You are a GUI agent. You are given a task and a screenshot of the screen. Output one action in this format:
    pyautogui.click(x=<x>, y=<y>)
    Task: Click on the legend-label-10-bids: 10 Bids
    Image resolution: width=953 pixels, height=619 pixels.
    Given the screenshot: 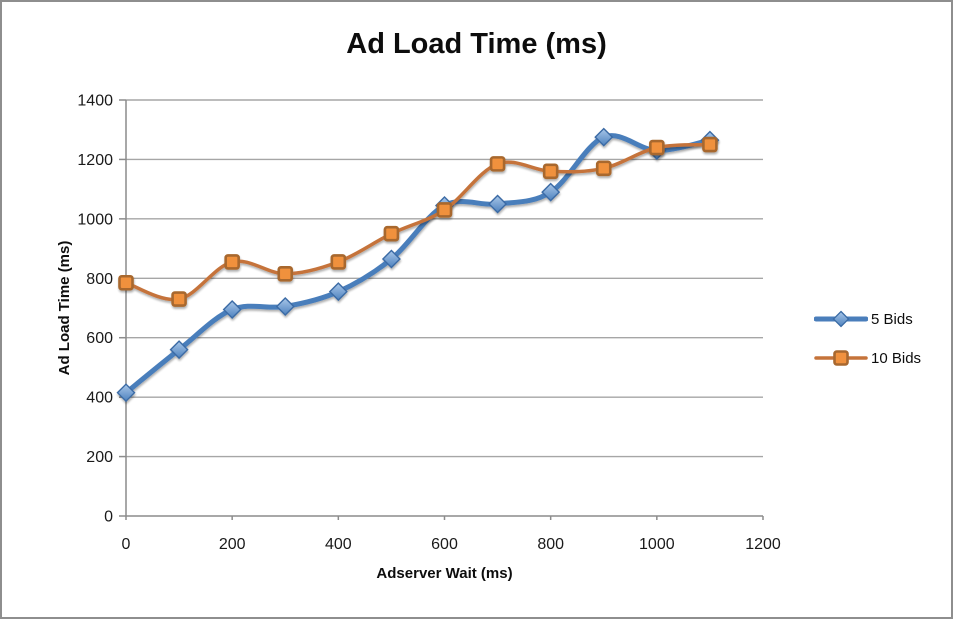 What is the action you would take?
    pyautogui.click(x=896, y=358)
    